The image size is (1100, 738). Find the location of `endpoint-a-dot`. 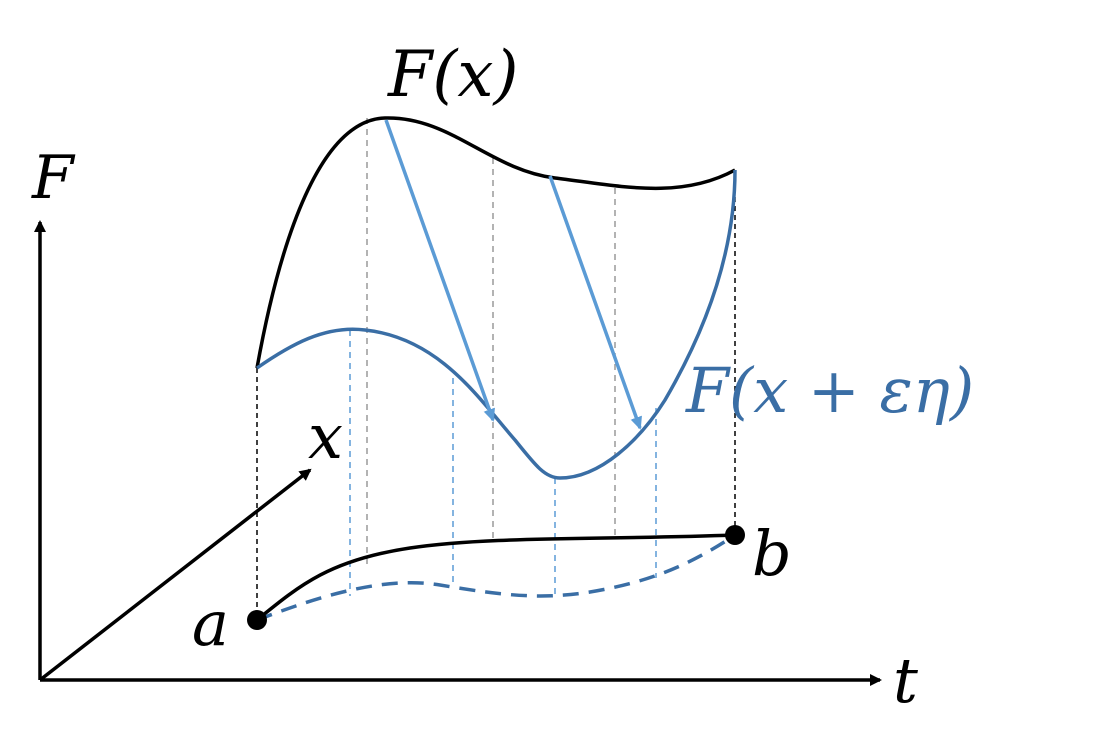

endpoint-a-dot is located at coordinates (257, 620).